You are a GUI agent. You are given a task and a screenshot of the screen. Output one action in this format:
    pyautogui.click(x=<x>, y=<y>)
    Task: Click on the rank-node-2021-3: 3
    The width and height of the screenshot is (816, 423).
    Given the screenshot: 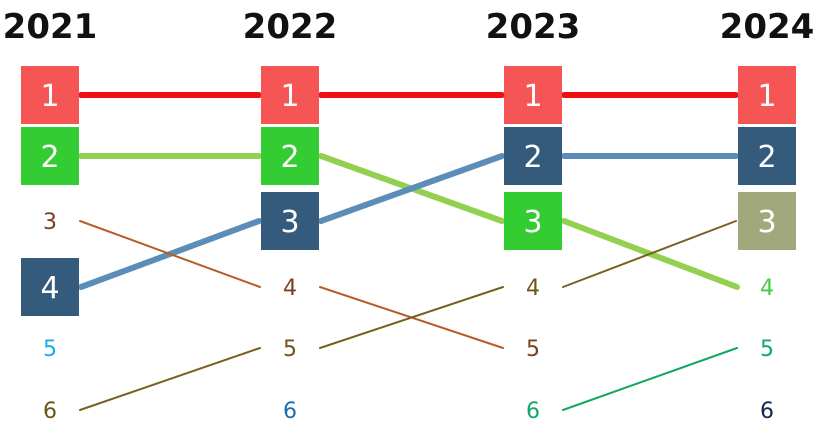 What is the action you would take?
    pyautogui.click(x=50, y=222)
    